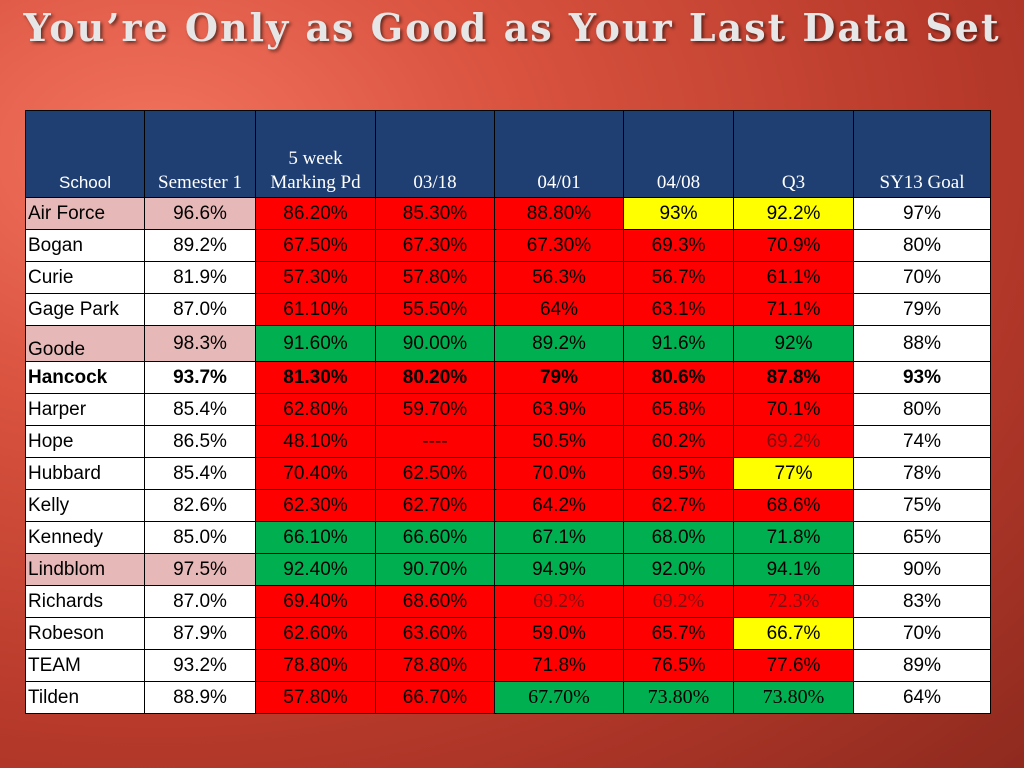 This screenshot has width=1024, height=768. Describe the element at coordinates (200, 343) in the screenshot. I see `cell-semester-1: 98.3%` at that location.